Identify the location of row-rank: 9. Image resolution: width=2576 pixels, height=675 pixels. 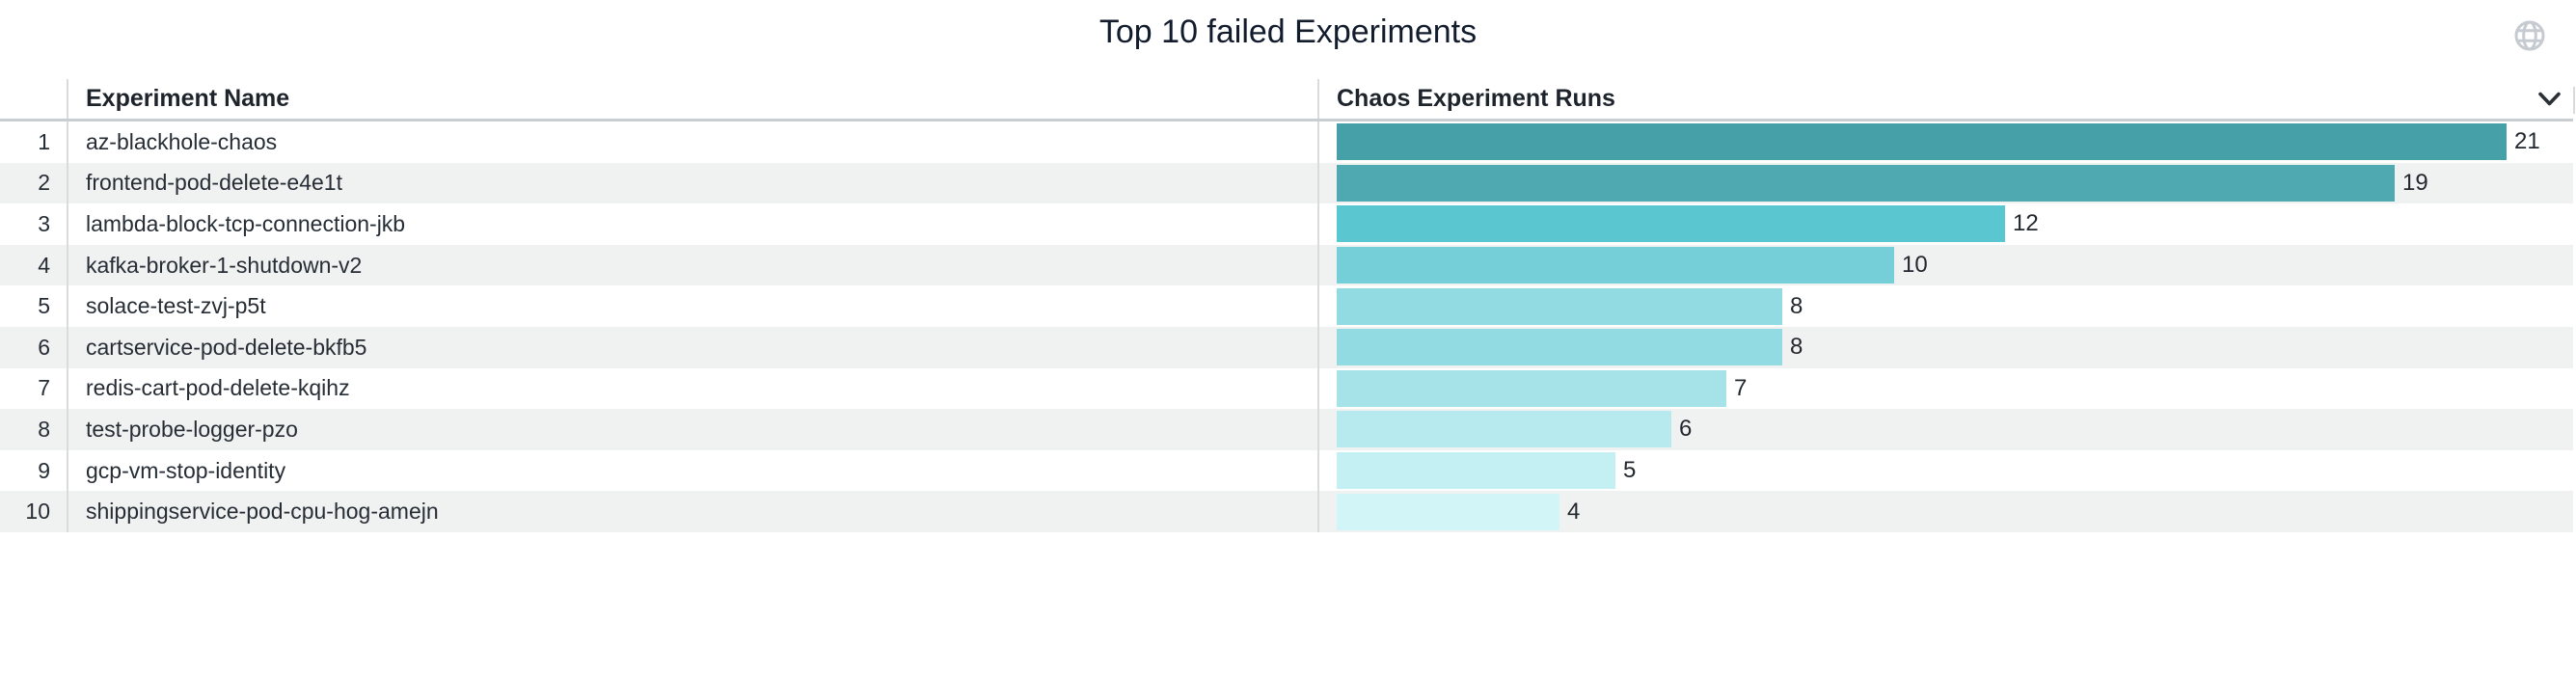
(34, 470).